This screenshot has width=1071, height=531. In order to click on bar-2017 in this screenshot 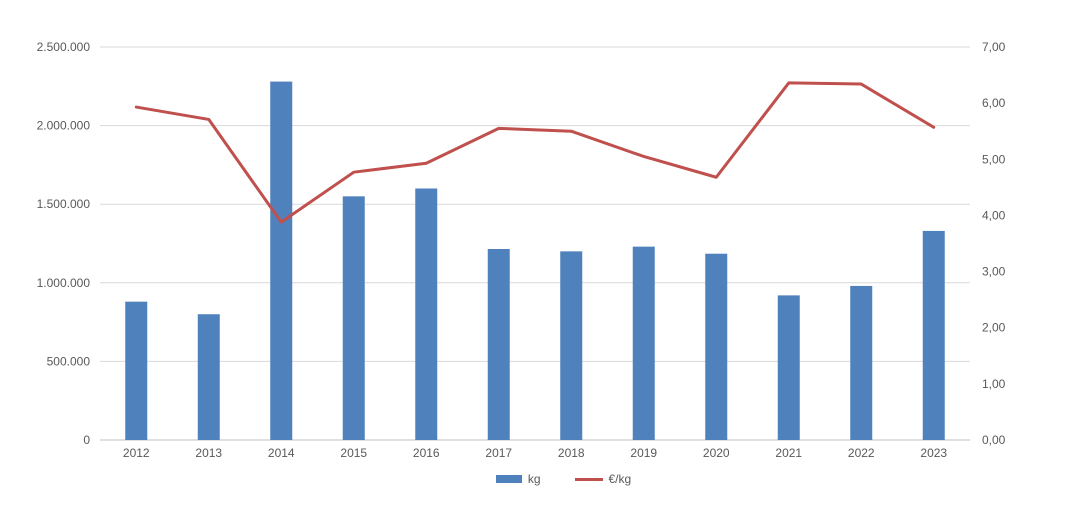, I will do `click(498, 344)`.